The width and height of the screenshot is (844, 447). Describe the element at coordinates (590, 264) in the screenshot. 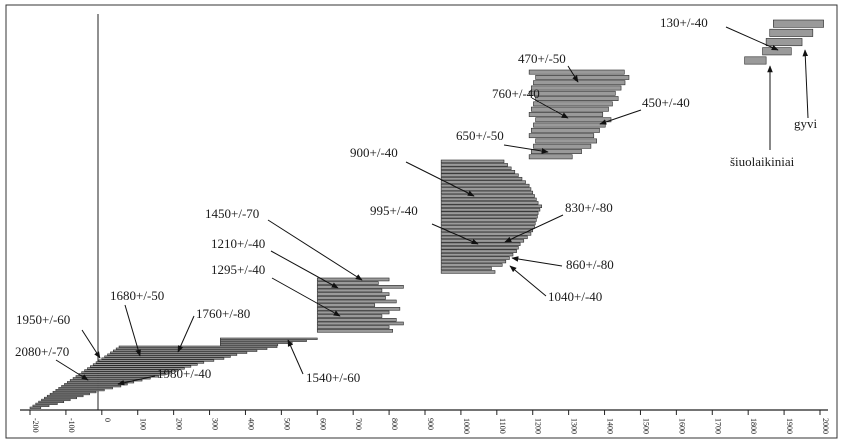

I see `label-860: 860+/-80` at that location.